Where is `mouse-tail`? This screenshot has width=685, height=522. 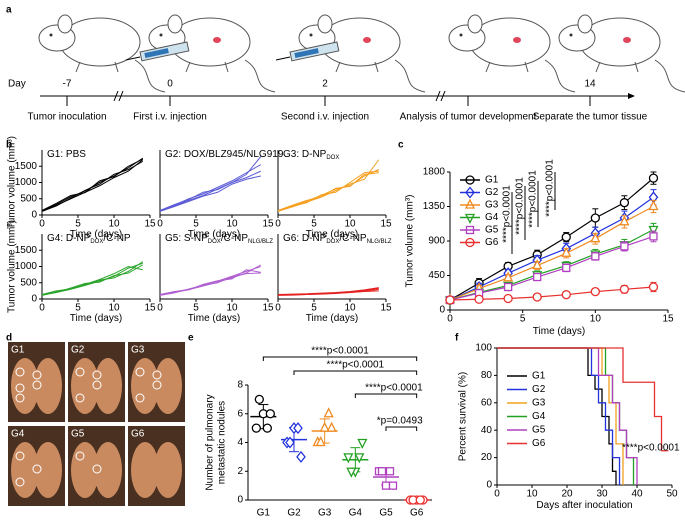 mouse-tail is located at coordinates (260, 76).